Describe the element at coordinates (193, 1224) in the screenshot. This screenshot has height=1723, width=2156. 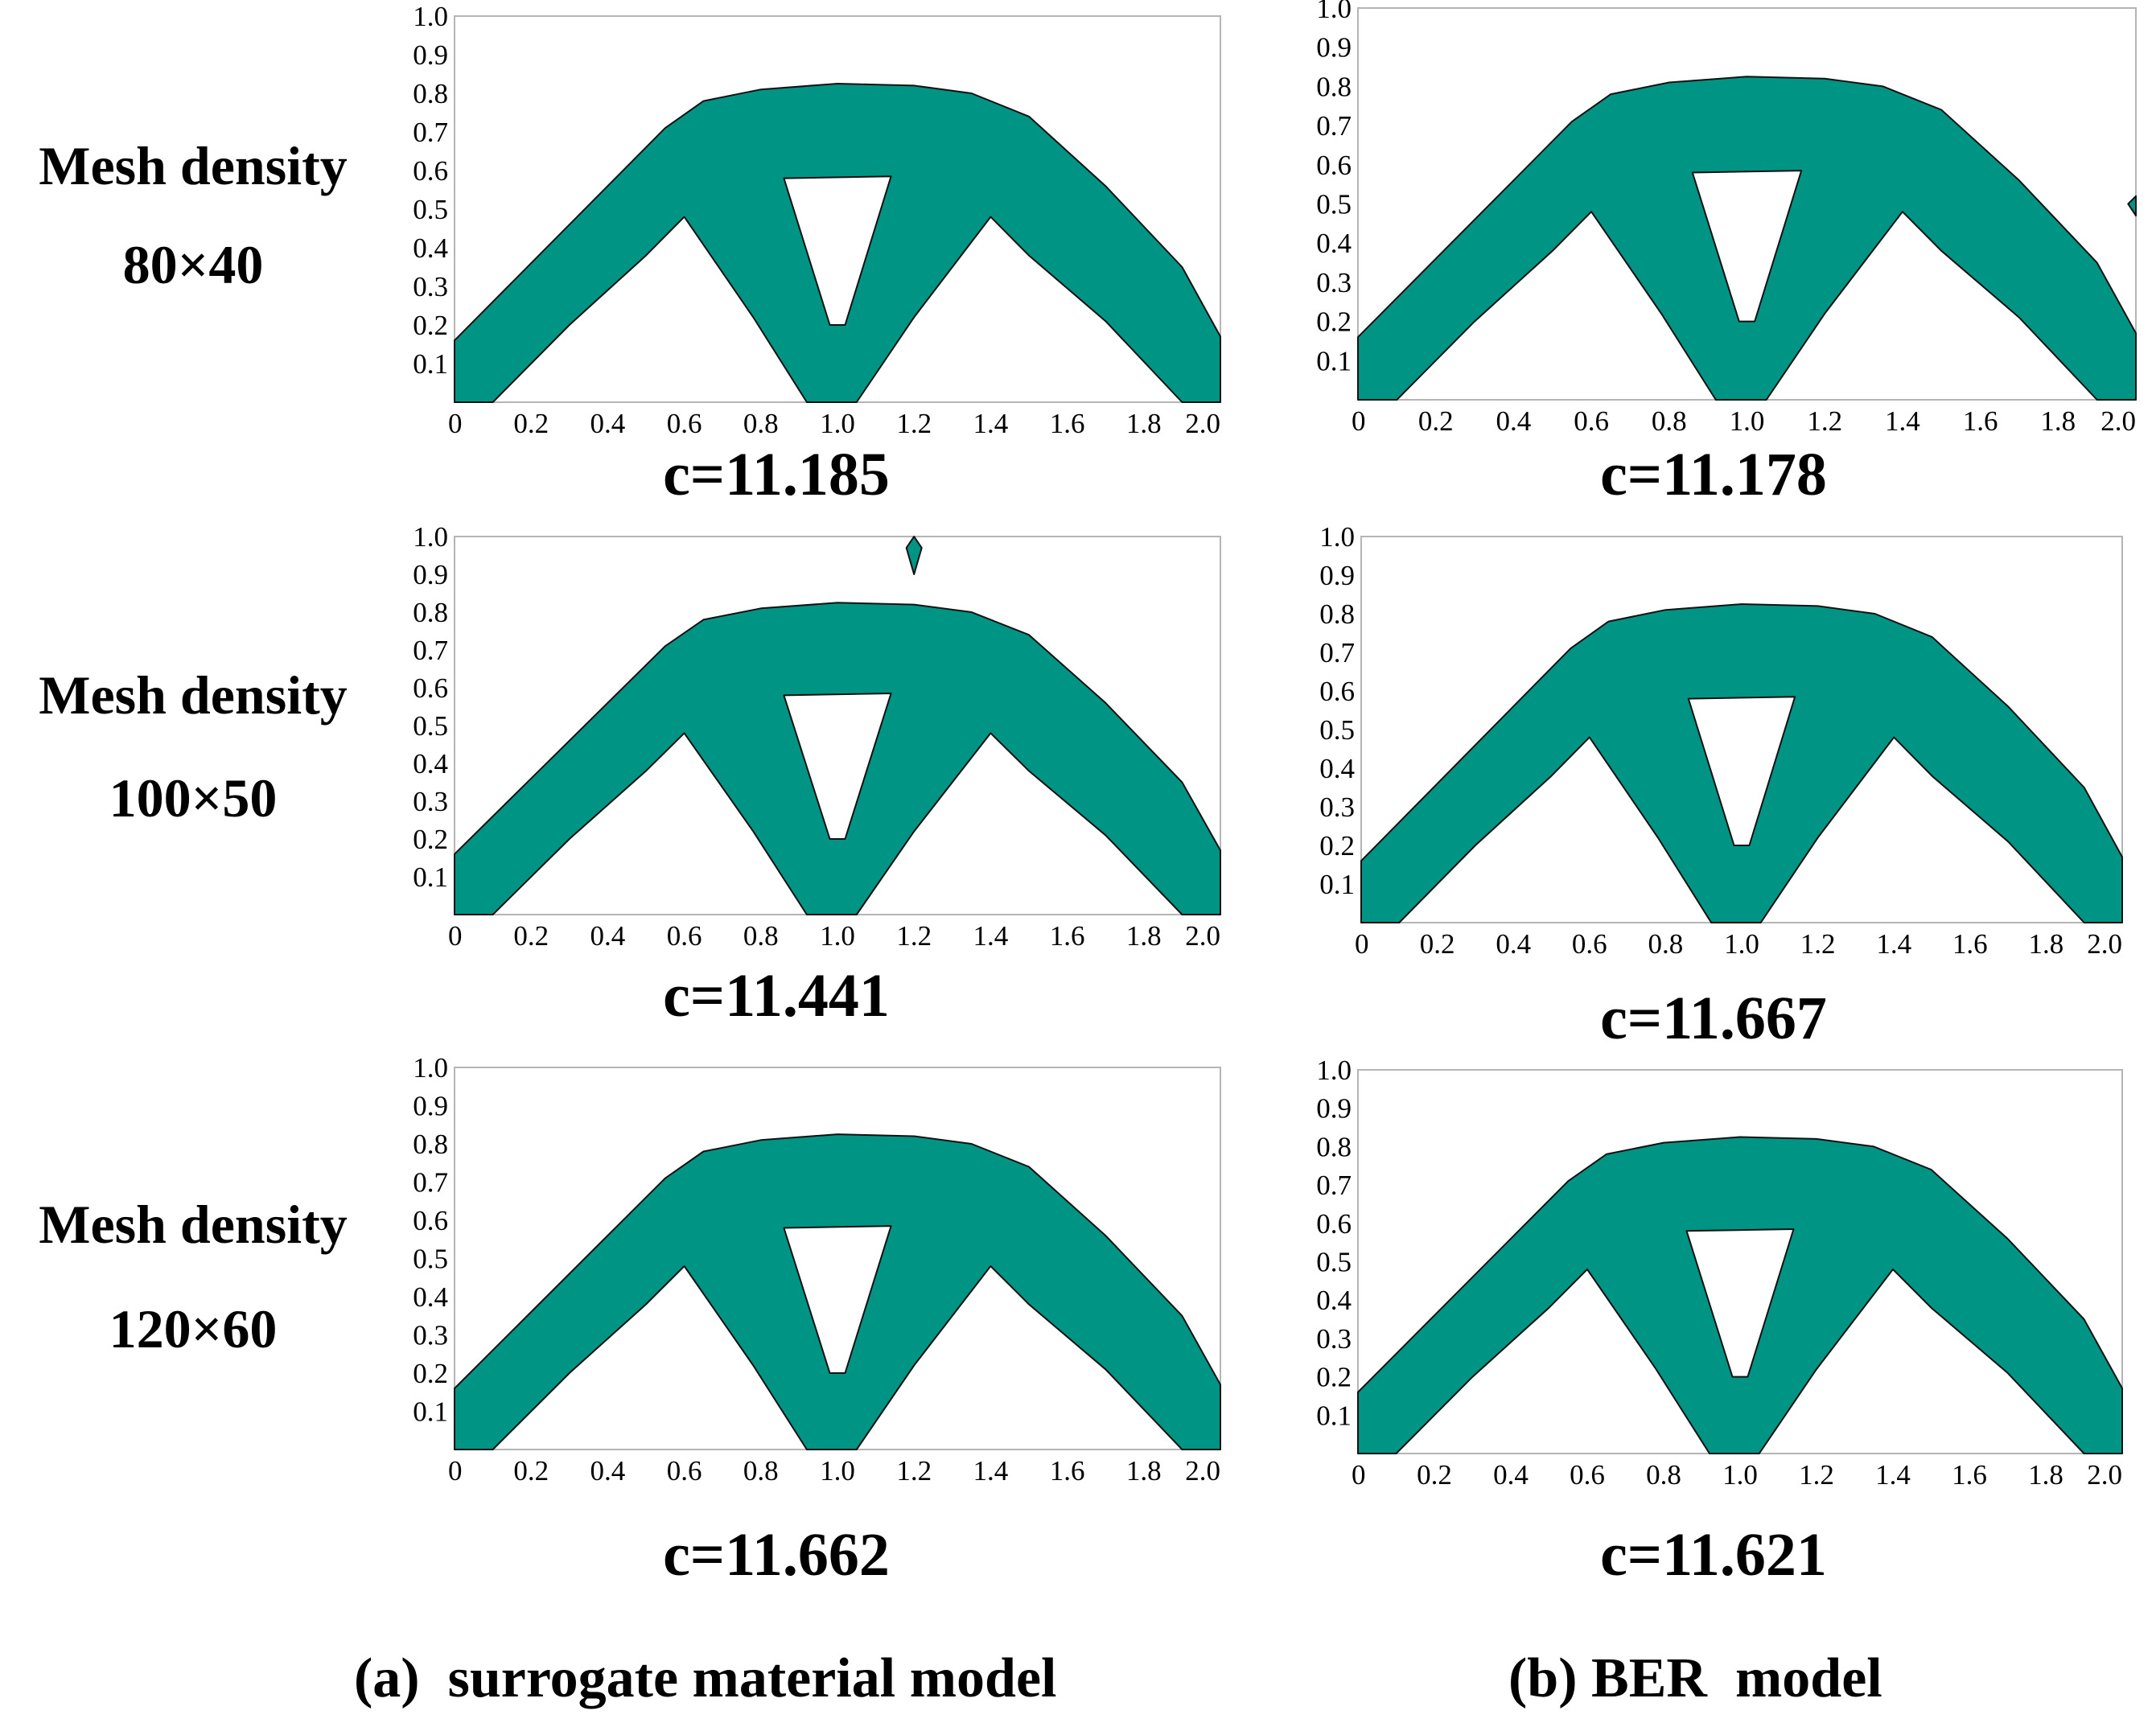
I see `row-label-3-line1: Mesh density` at that location.